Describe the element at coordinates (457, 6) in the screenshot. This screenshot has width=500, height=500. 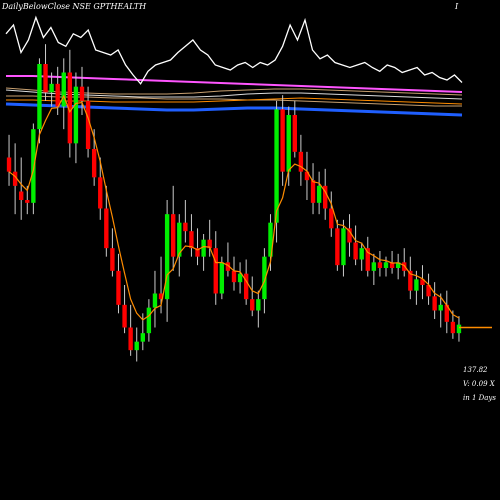
I see `page-marker: I` at that location.